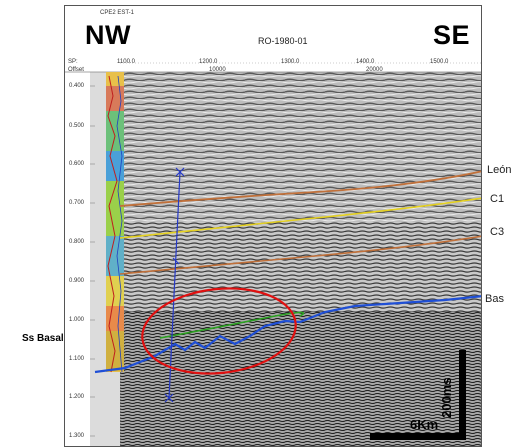  Describe the element at coordinates (424, 424) in the screenshot. I see `horizontal-scale-label: 6Km` at that location.